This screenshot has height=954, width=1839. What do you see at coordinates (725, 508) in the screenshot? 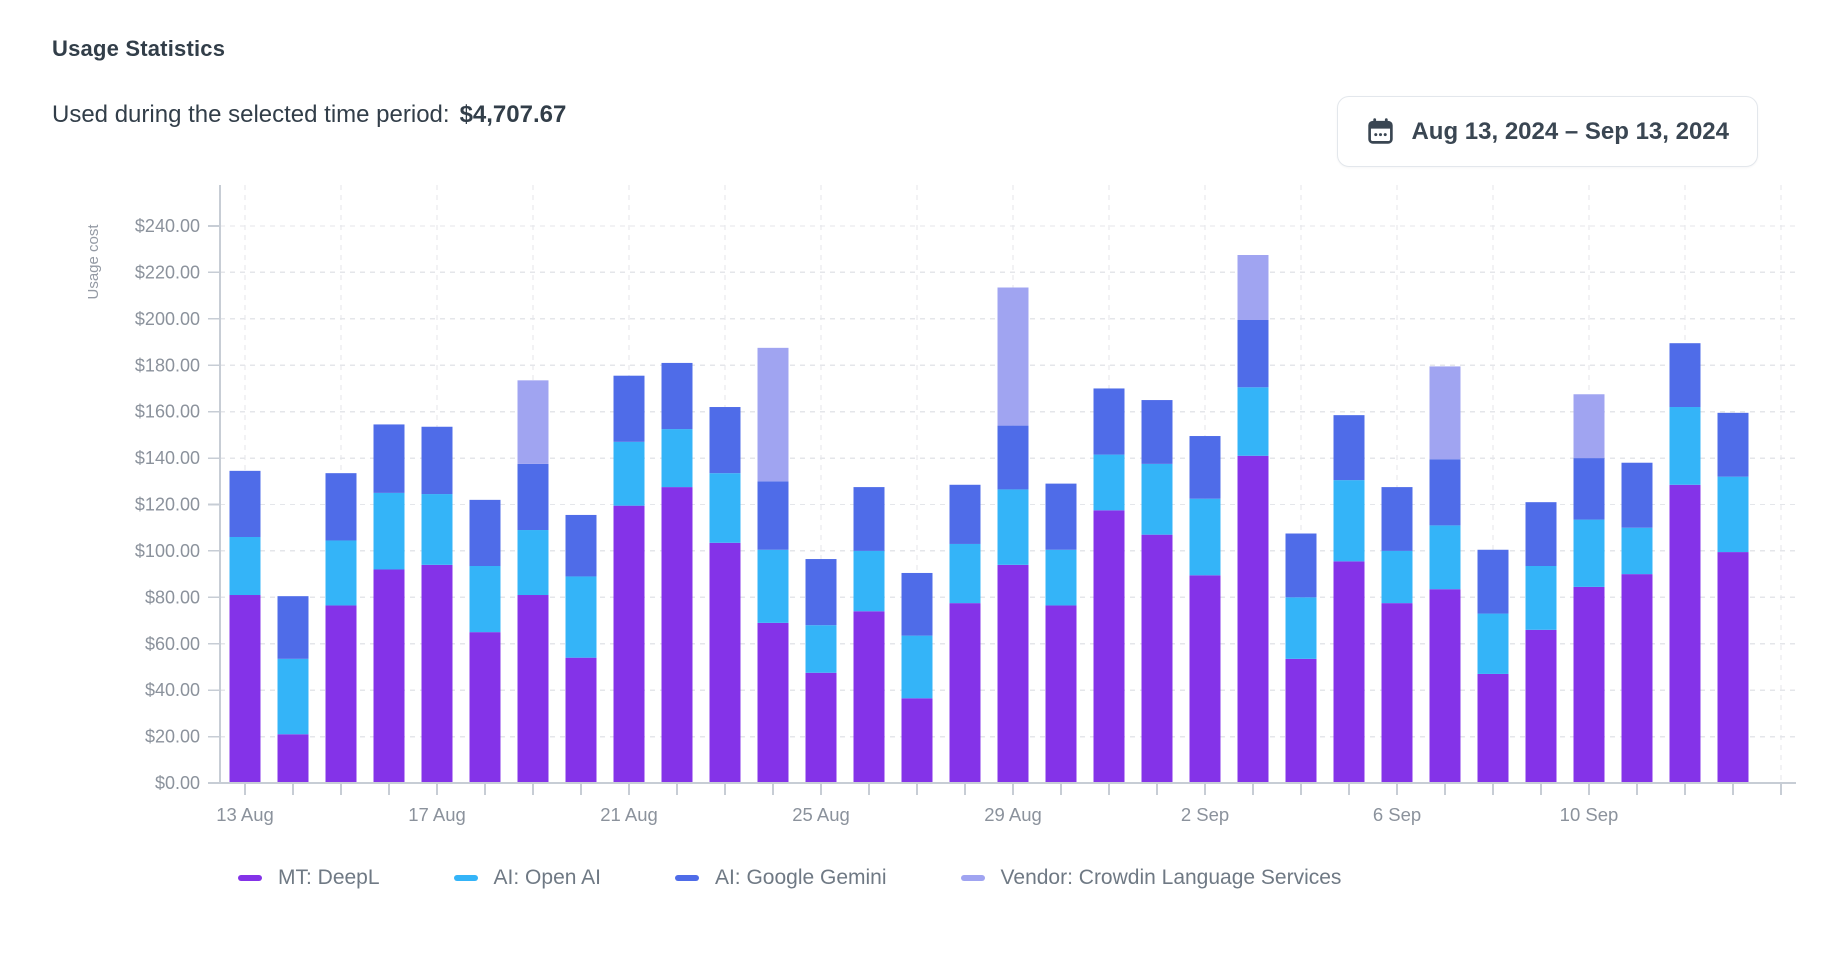
I see `bar-segment: 23 Aug — AI: Open AI: $30.00` at bounding box center [725, 508].